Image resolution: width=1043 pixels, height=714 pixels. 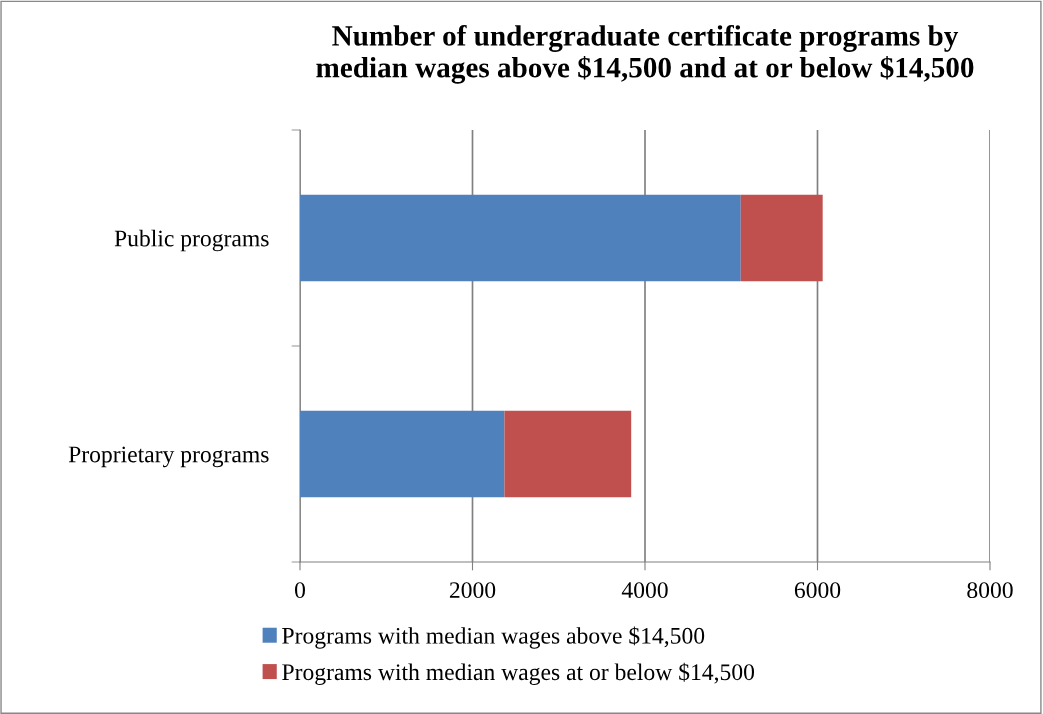 What do you see at coordinates (518, 673) in the screenshot?
I see `legend-label: Programs with median wages at or below $14,500` at bounding box center [518, 673].